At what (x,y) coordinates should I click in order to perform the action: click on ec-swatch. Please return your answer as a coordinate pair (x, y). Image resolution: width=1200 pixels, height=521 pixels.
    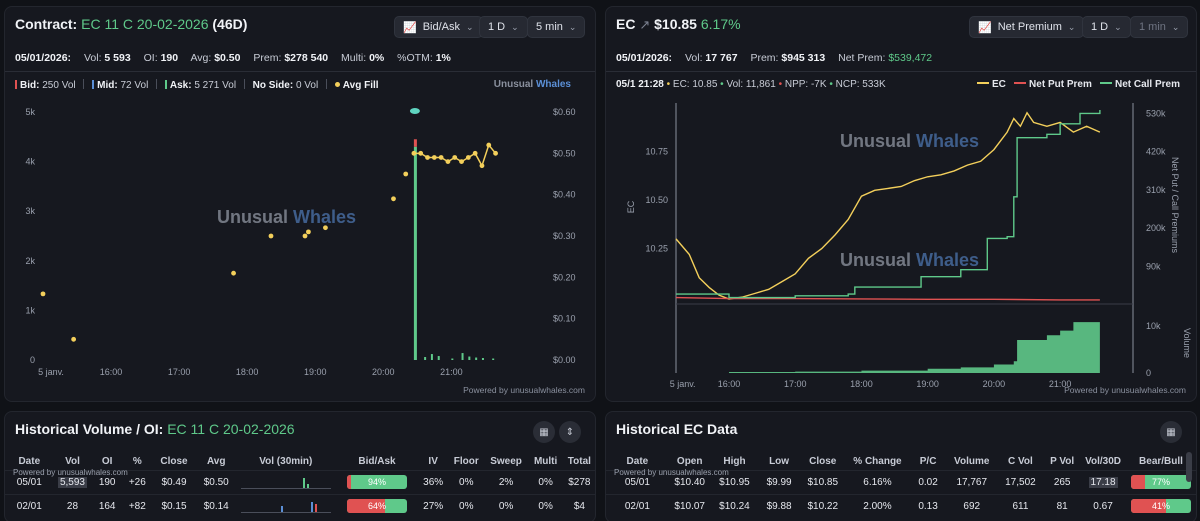
    Looking at the image, I should click on (983, 83).